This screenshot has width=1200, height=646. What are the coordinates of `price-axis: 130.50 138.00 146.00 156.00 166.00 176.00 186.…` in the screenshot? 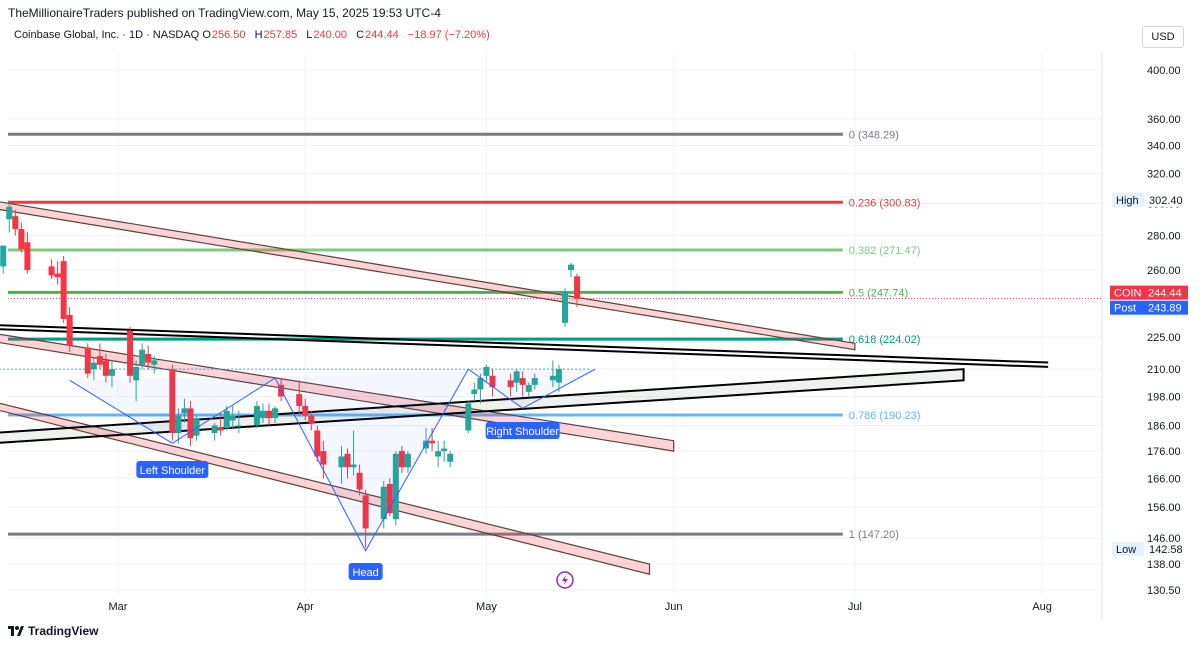 It's located at (1141, 336).